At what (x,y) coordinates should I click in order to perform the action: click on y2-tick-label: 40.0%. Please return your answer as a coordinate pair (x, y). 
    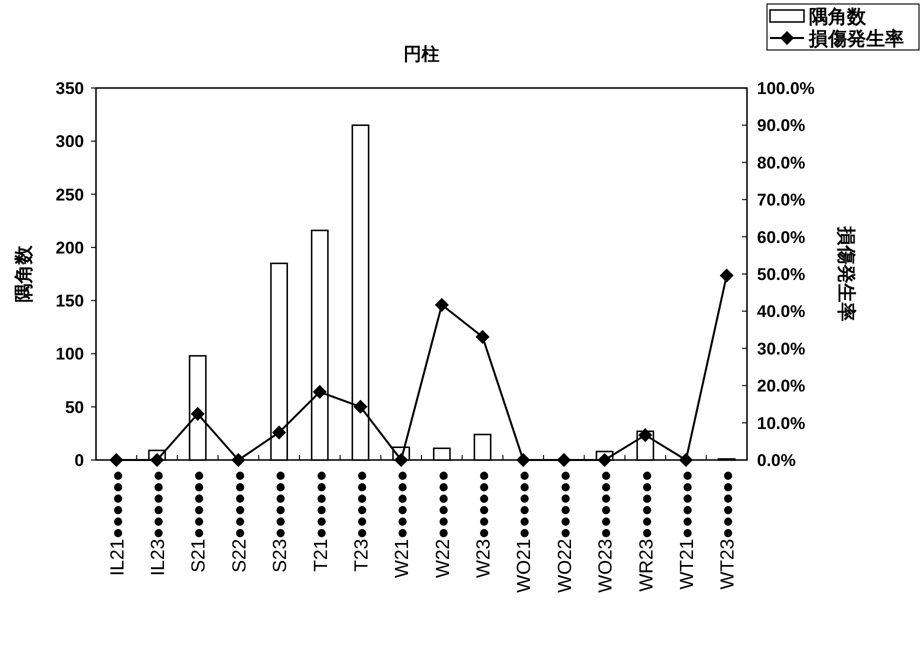
    Looking at the image, I should click on (781, 312).